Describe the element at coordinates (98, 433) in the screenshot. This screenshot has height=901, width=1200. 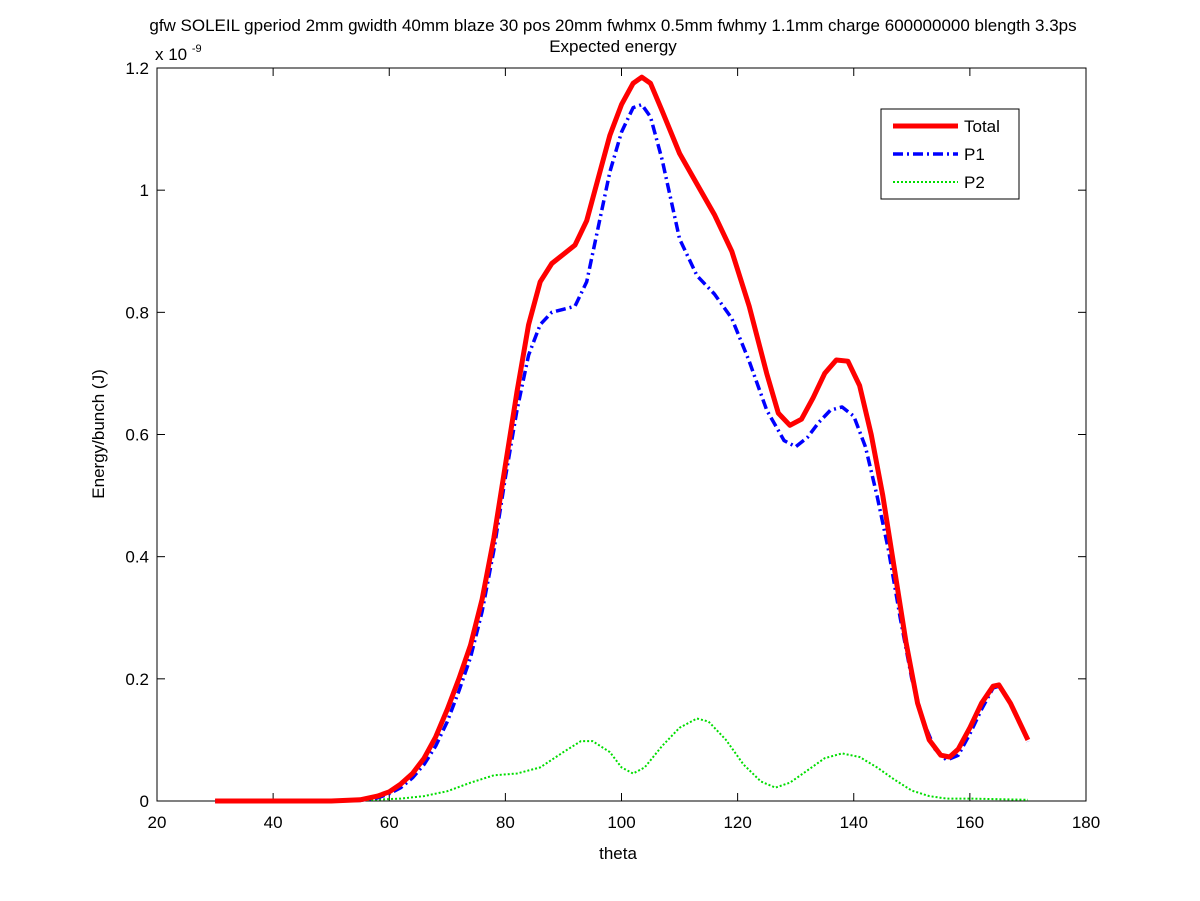
I see `y-axis-label: Energy/bunch (J)` at that location.